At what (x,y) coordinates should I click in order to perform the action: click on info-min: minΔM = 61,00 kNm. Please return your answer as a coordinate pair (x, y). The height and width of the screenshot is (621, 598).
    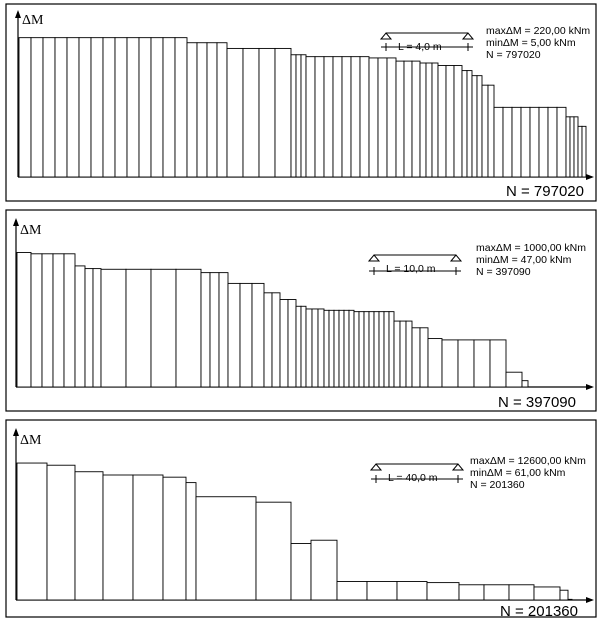
    Looking at the image, I should click on (518, 473).